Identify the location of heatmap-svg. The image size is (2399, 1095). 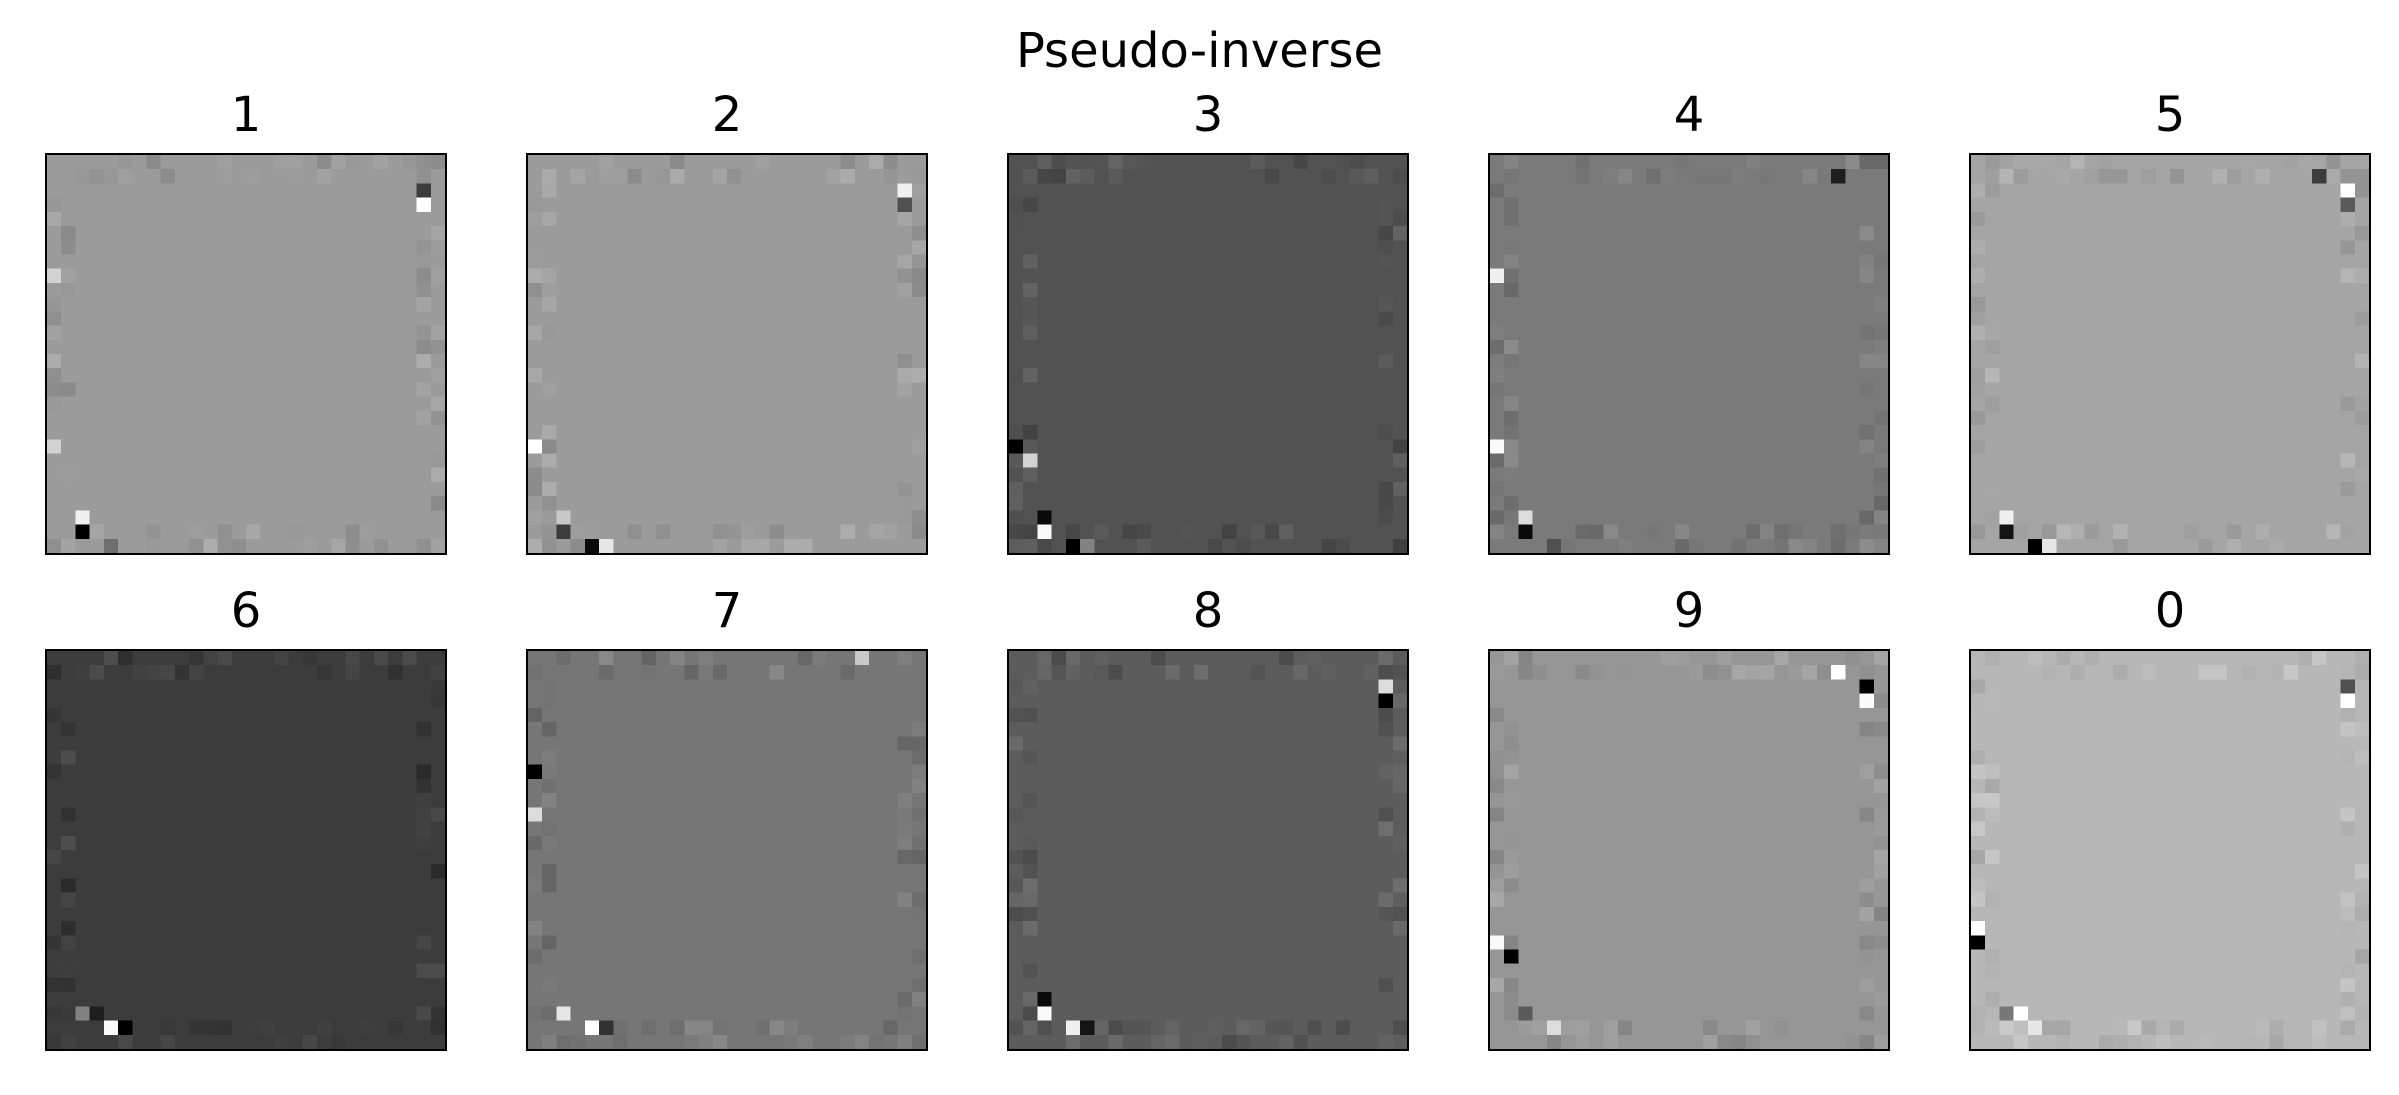
(1208, 354).